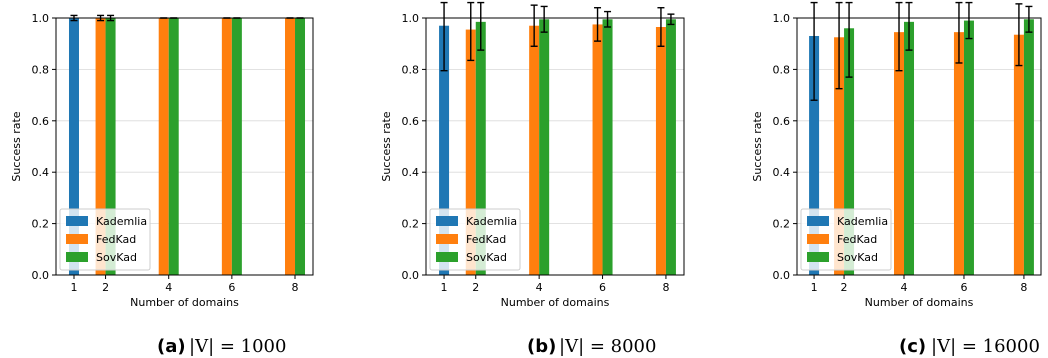 The height and width of the screenshot is (358, 1048). I want to click on subfigure-caption: (b) |V| = 8000, so click(591, 346).